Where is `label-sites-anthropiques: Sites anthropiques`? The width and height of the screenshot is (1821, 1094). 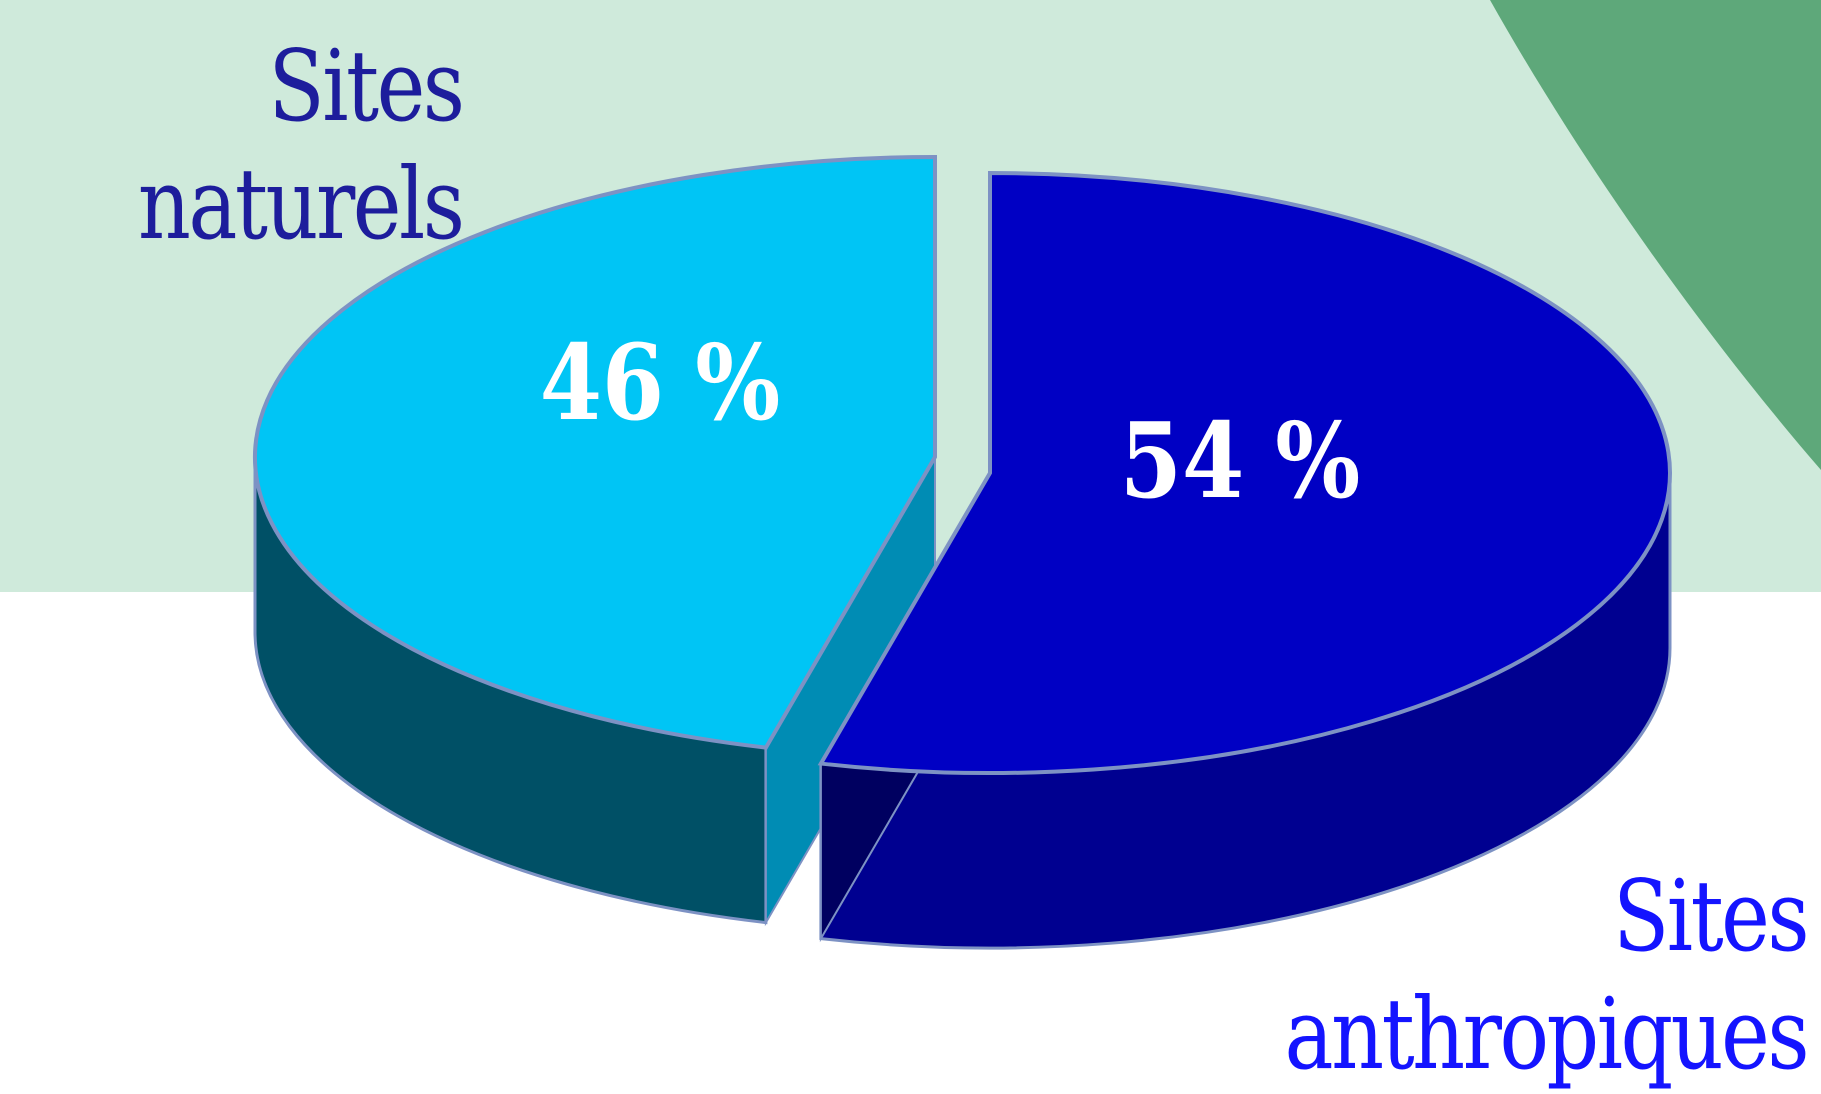 label-sites-anthropiques: Sites anthropiques is located at coordinates (1547, 976).